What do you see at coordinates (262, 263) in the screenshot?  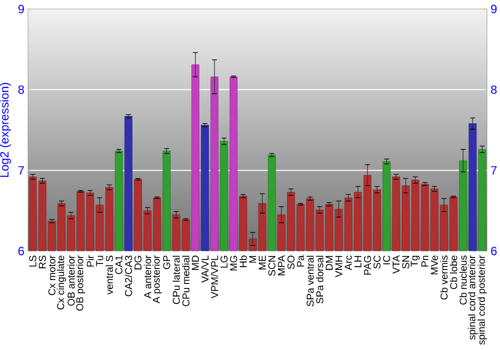 I see `x-tick-label: ME` at bounding box center [262, 263].